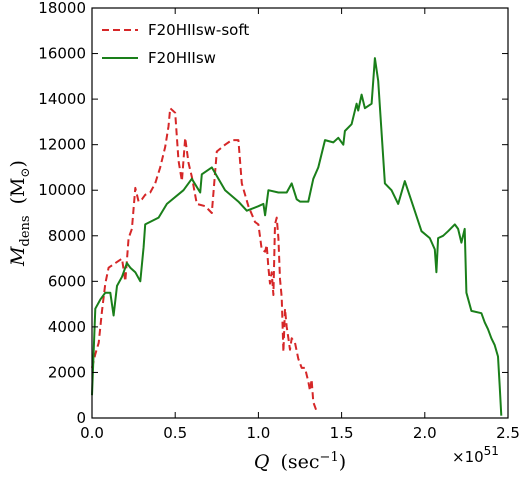 This screenshot has height=478, width=520. What do you see at coordinates (342, 433) in the screenshot?
I see `x-tick-label: 1.5` at bounding box center [342, 433].